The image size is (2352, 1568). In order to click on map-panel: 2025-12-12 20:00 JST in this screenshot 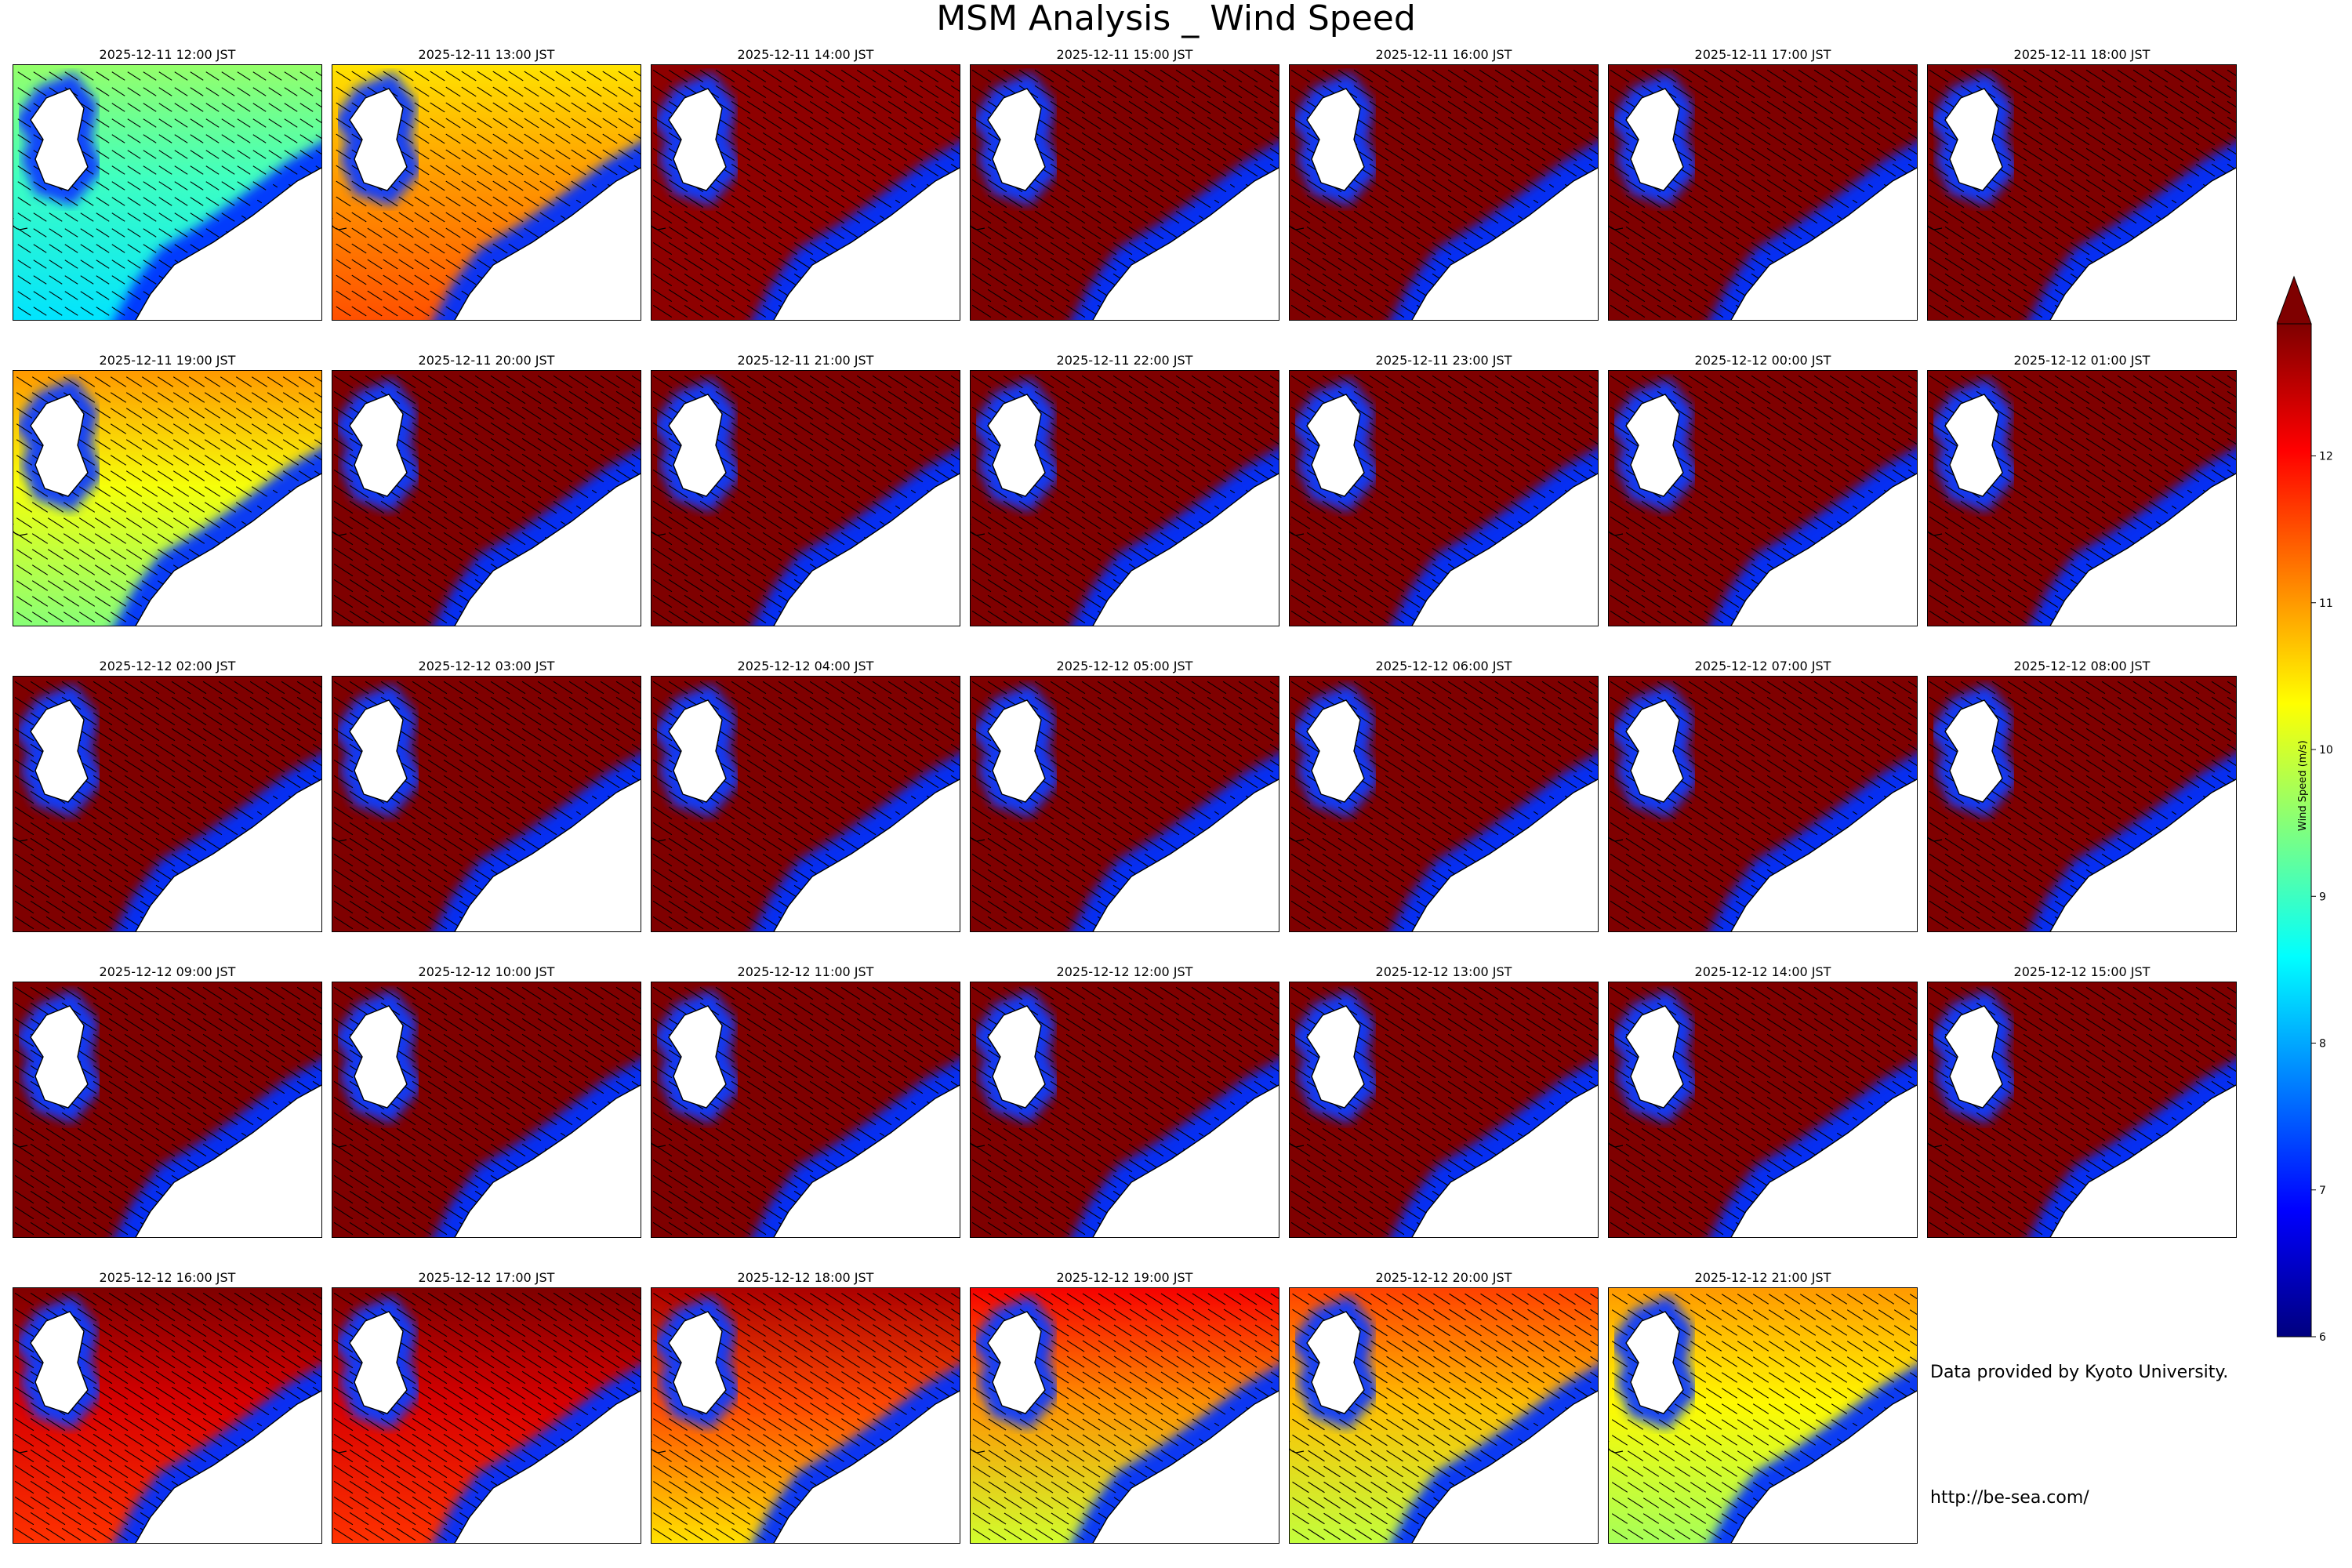, I will do `click(1444, 1407)`.